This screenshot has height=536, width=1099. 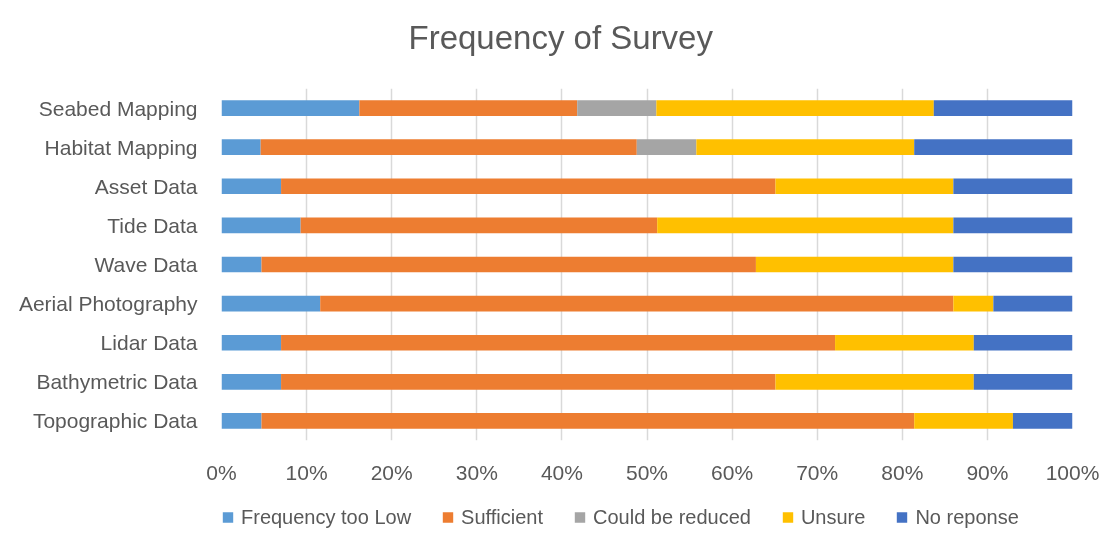 What do you see at coordinates (502, 517) in the screenshot?
I see `legend-label: Sufficient` at bounding box center [502, 517].